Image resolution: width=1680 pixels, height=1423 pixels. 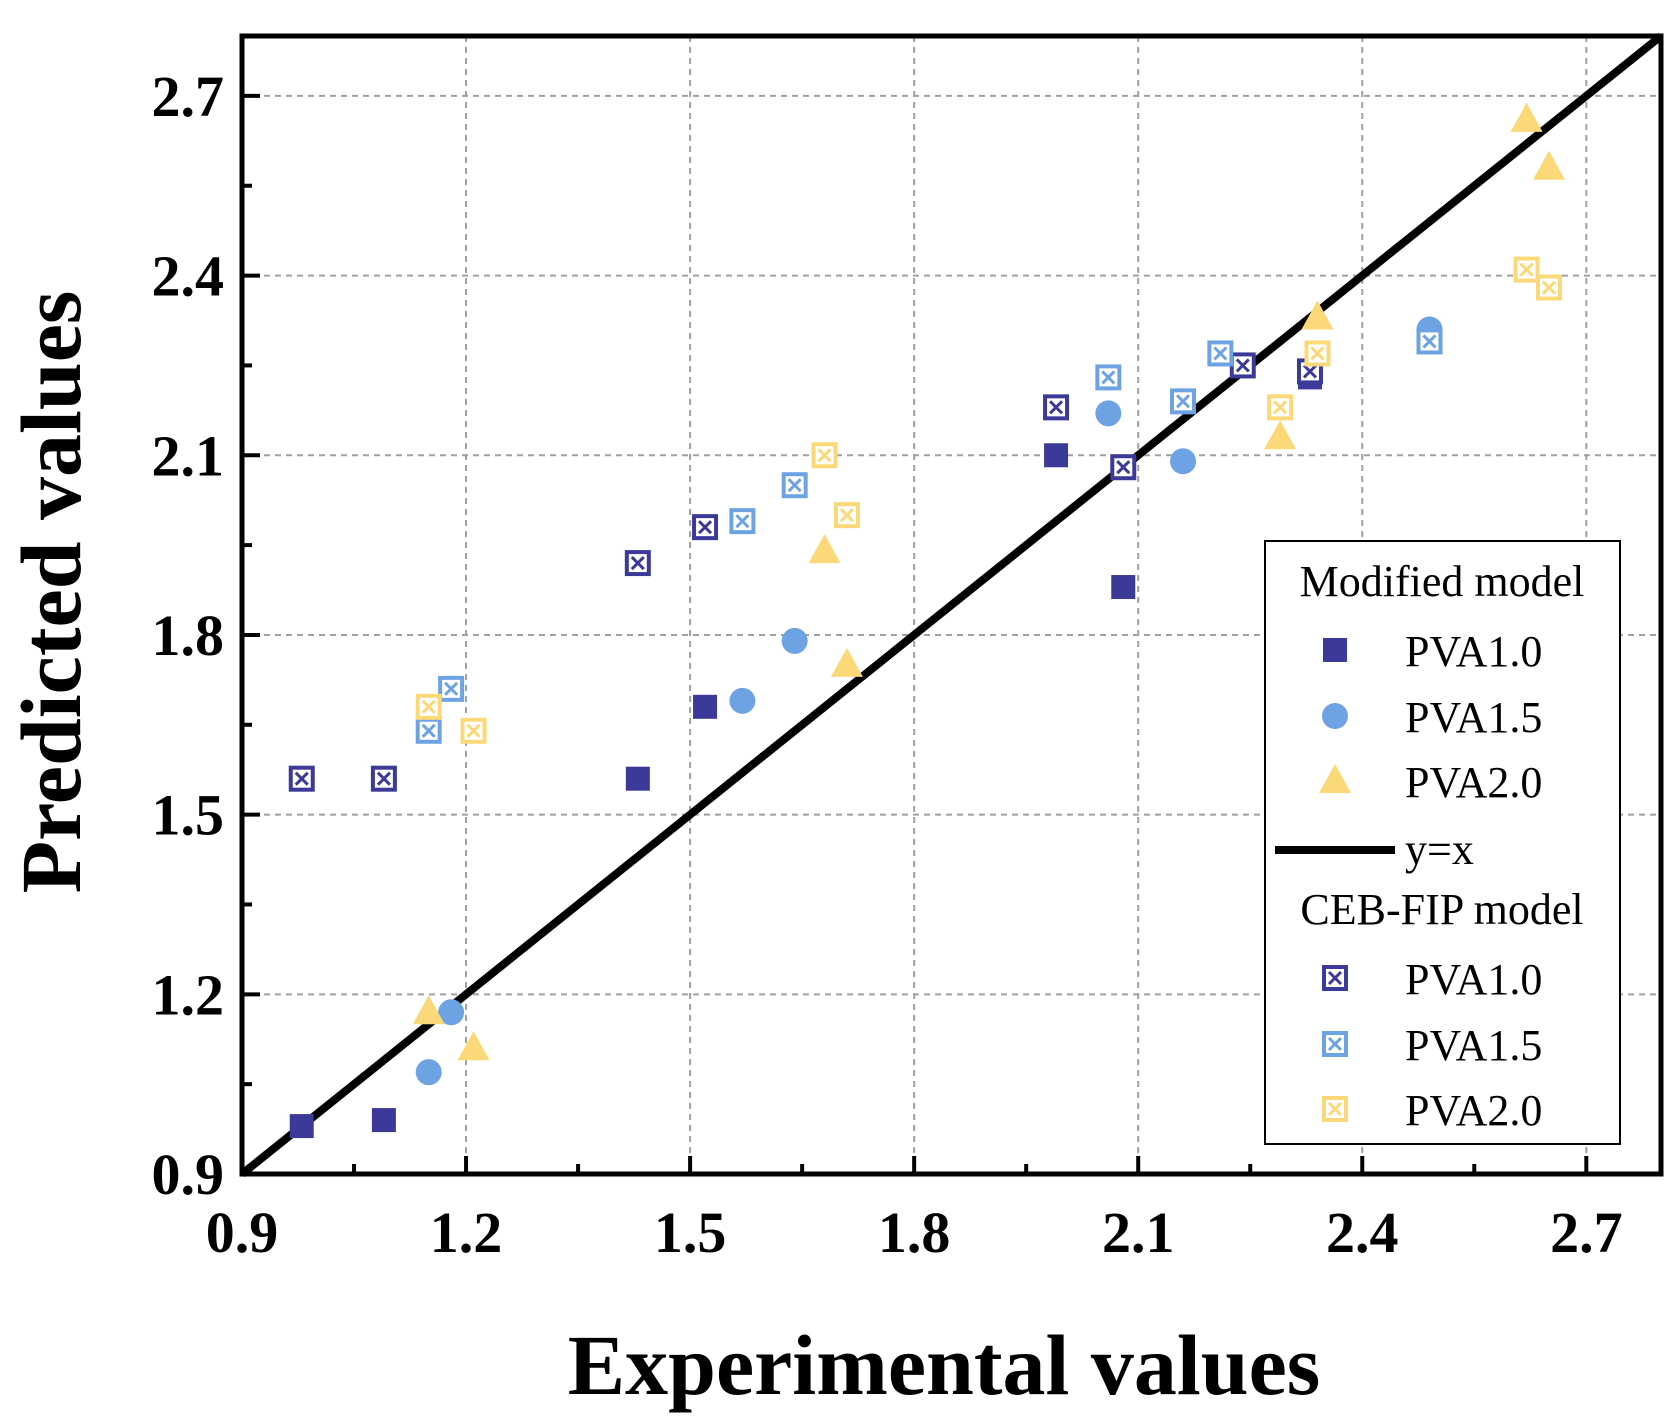 I want to click on x-tick-label: 1.8, so click(x=914, y=1232).